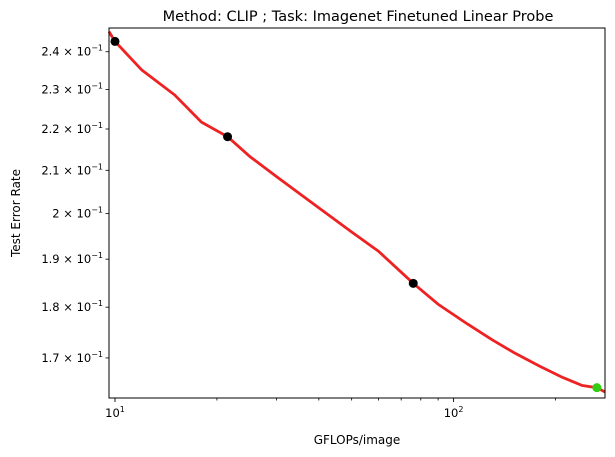 The width and height of the screenshot is (615, 457). I want to click on y-tick-label: 2.4 × 10⁻¹, so click(72, 51).